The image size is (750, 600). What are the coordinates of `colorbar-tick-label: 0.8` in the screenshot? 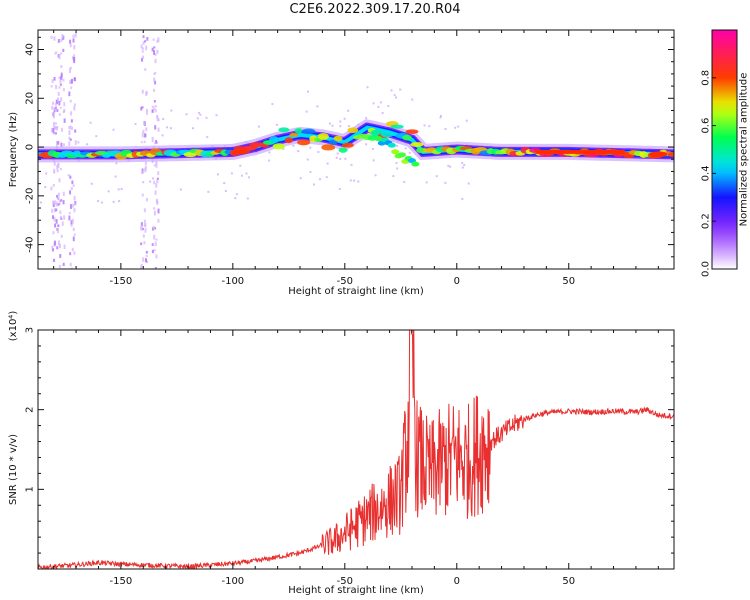 It's located at (706, 78).